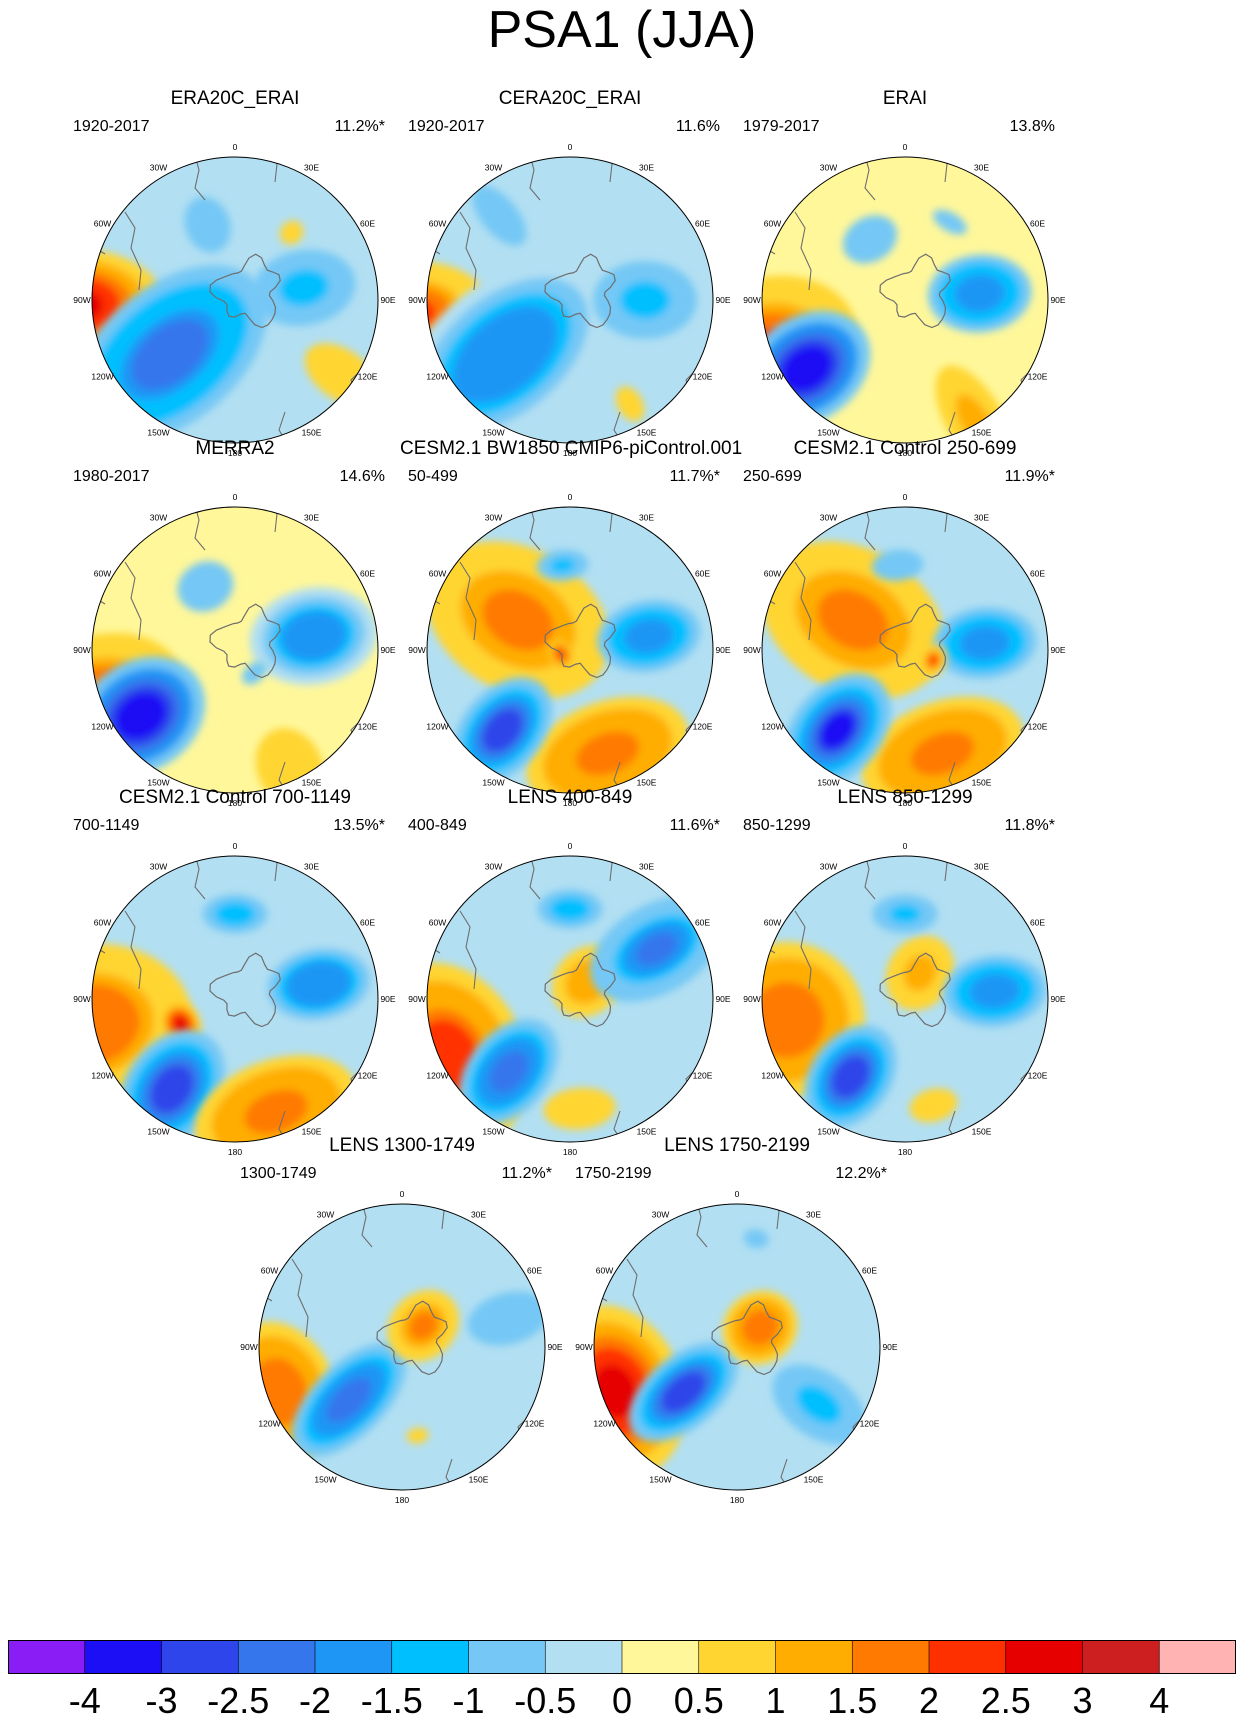 The width and height of the screenshot is (1244, 1723). Describe the element at coordinates (982, 783) in the screenshot. I see `longitude-label: 150E` at that location.